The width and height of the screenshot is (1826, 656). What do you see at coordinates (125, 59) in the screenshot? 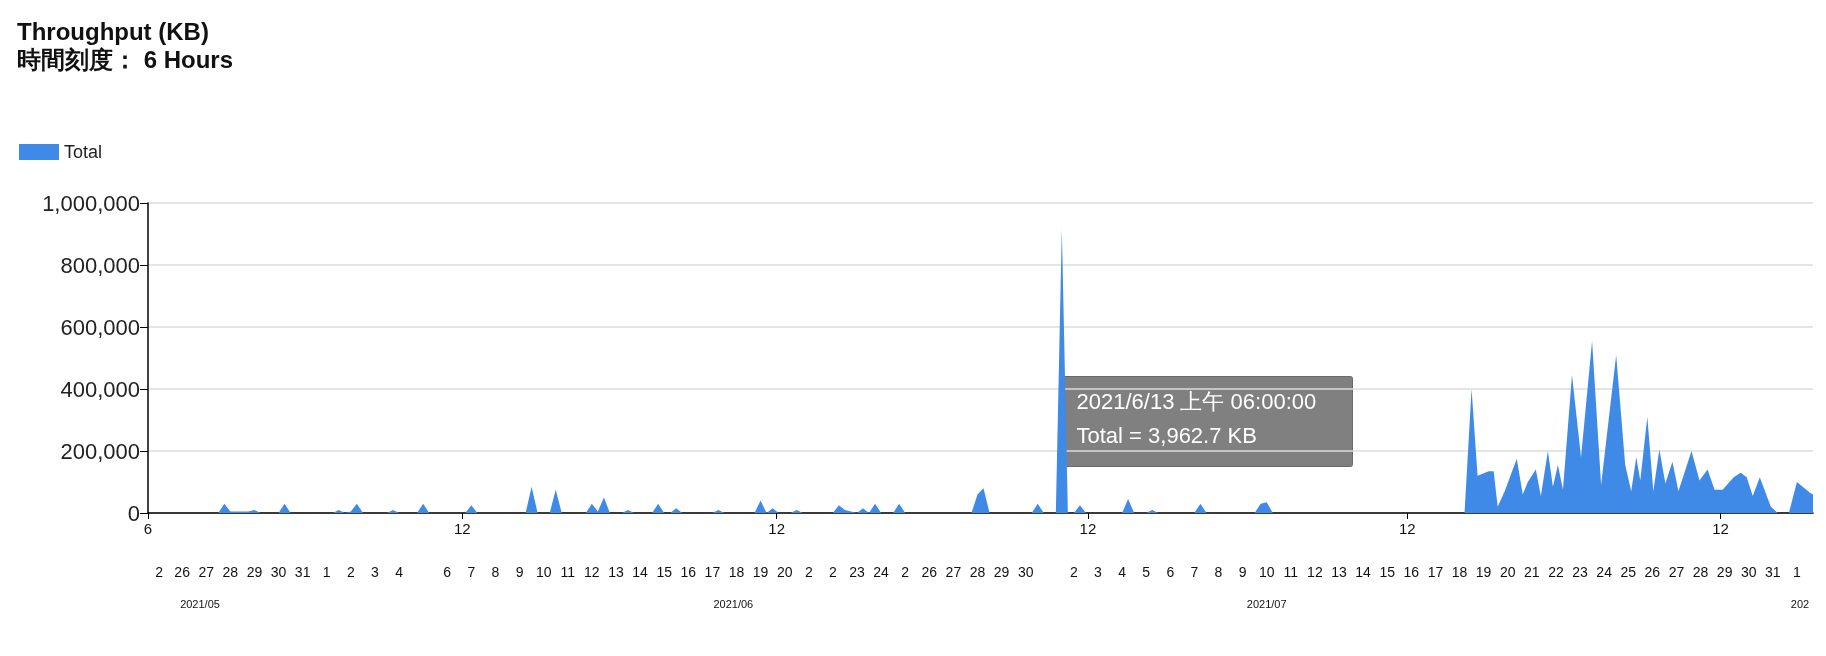
I see `chart-subtitle: 時間刻度： 6 Hours` at bounding box center [125, 59].